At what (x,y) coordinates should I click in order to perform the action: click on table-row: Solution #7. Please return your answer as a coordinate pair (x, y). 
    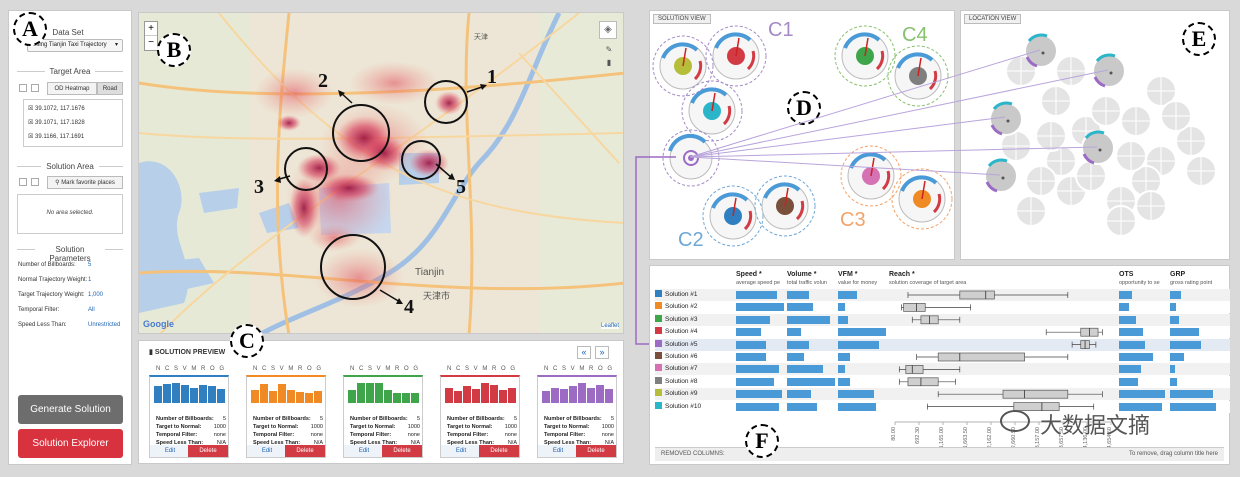
    Looking at the image, I should click on (942, 369).